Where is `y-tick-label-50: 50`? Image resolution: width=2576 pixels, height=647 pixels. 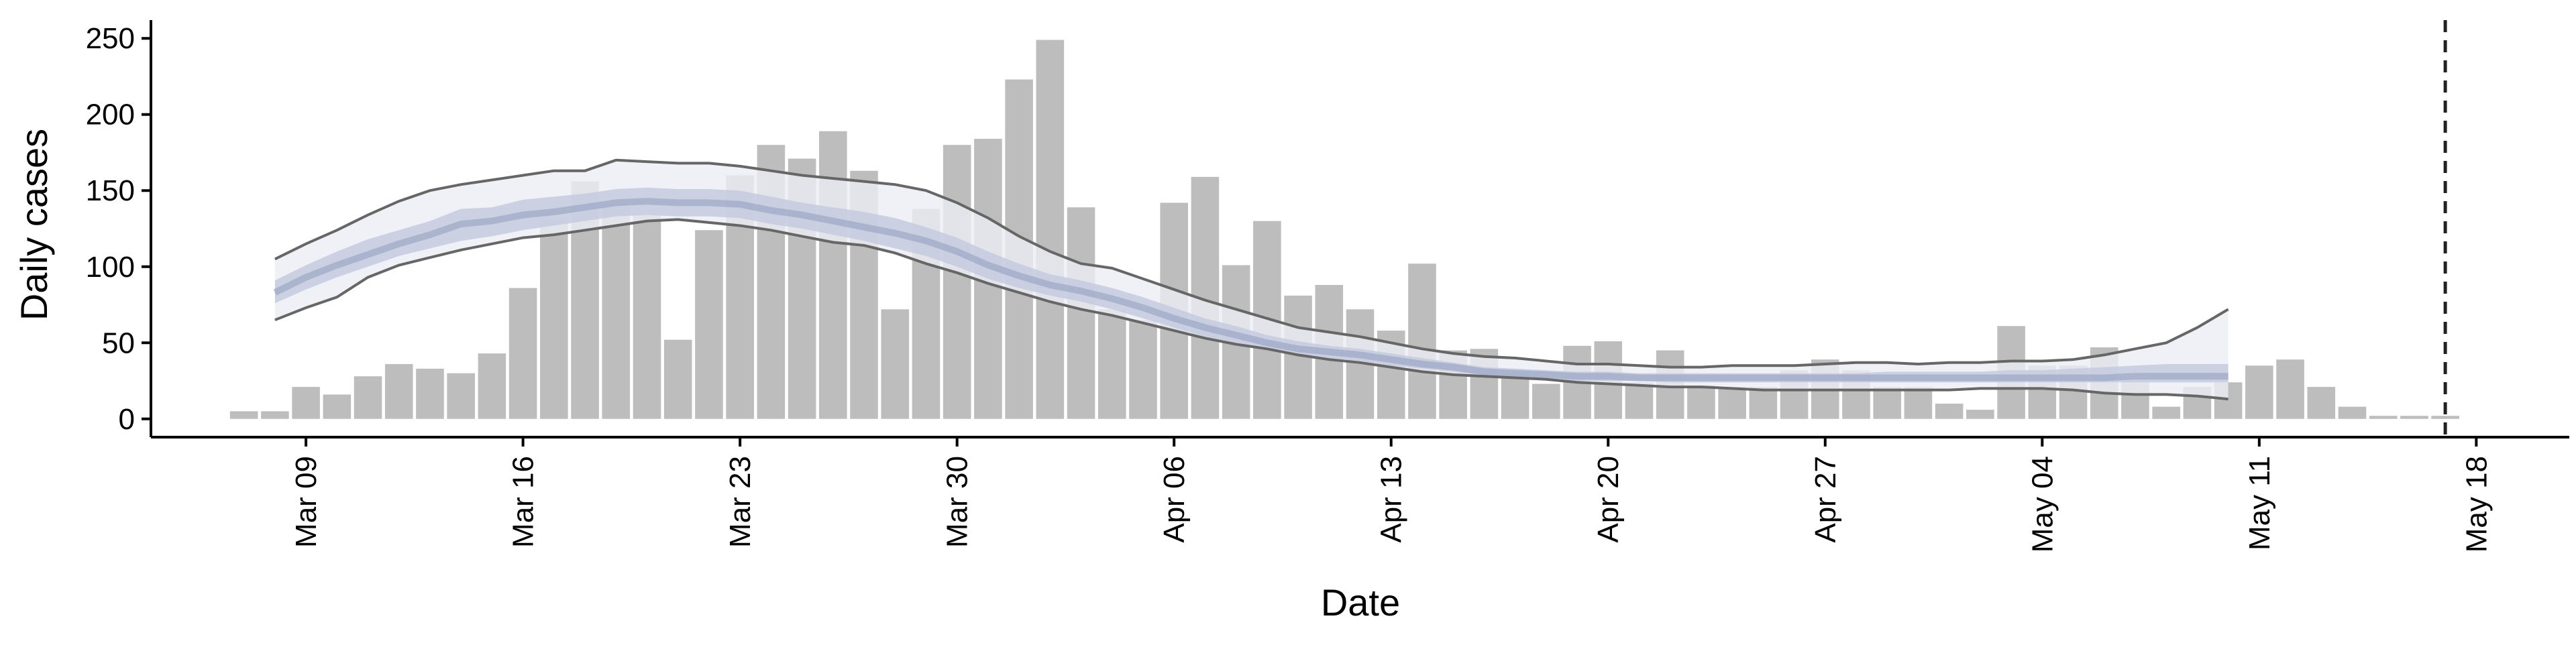
y-tick-label-50: 50 is located at coordinates (118, 343).